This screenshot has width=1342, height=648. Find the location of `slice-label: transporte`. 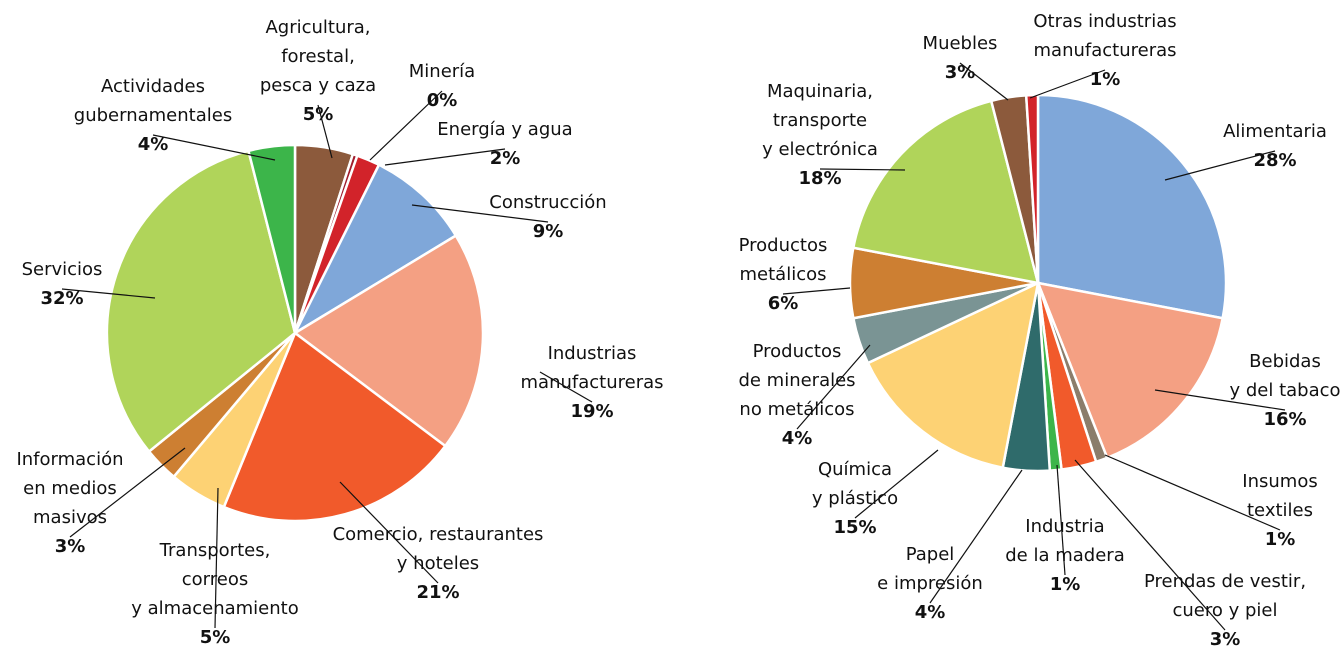

slice-label: transporte is located at coordinates (820, 120).